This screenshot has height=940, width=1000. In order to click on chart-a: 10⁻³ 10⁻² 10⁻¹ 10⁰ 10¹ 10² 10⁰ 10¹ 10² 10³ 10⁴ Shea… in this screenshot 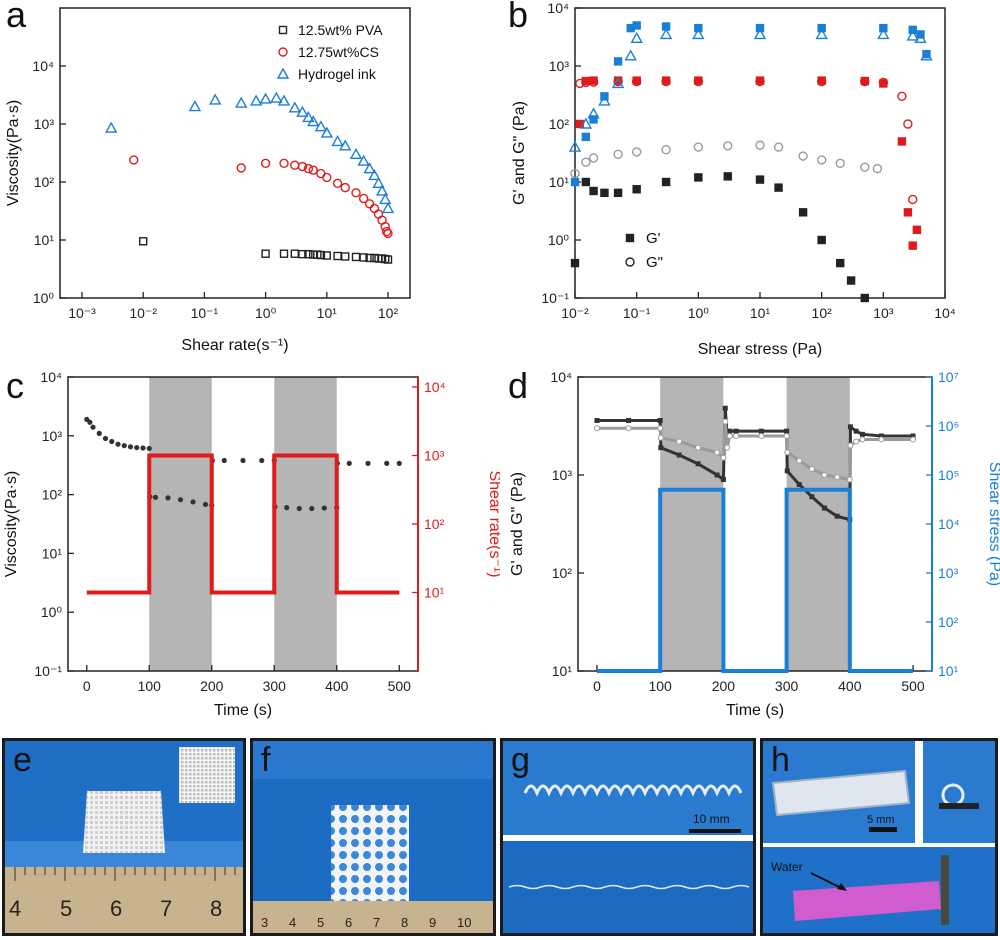, I will do `click(208, 180)`.